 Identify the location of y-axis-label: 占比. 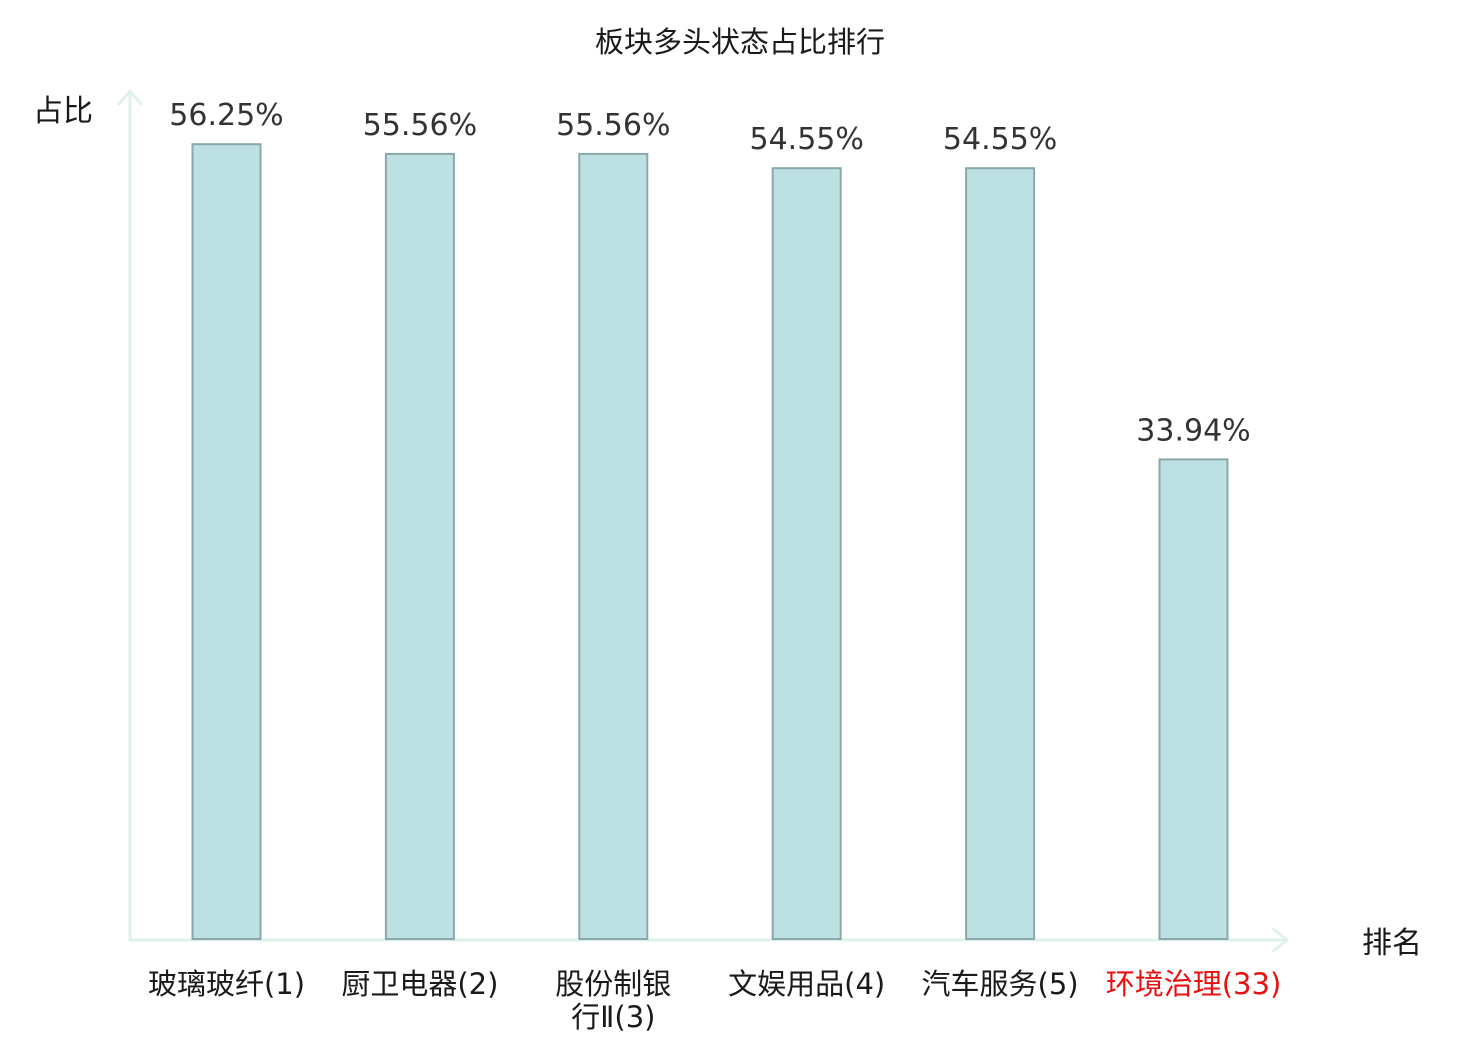
(63, 111).